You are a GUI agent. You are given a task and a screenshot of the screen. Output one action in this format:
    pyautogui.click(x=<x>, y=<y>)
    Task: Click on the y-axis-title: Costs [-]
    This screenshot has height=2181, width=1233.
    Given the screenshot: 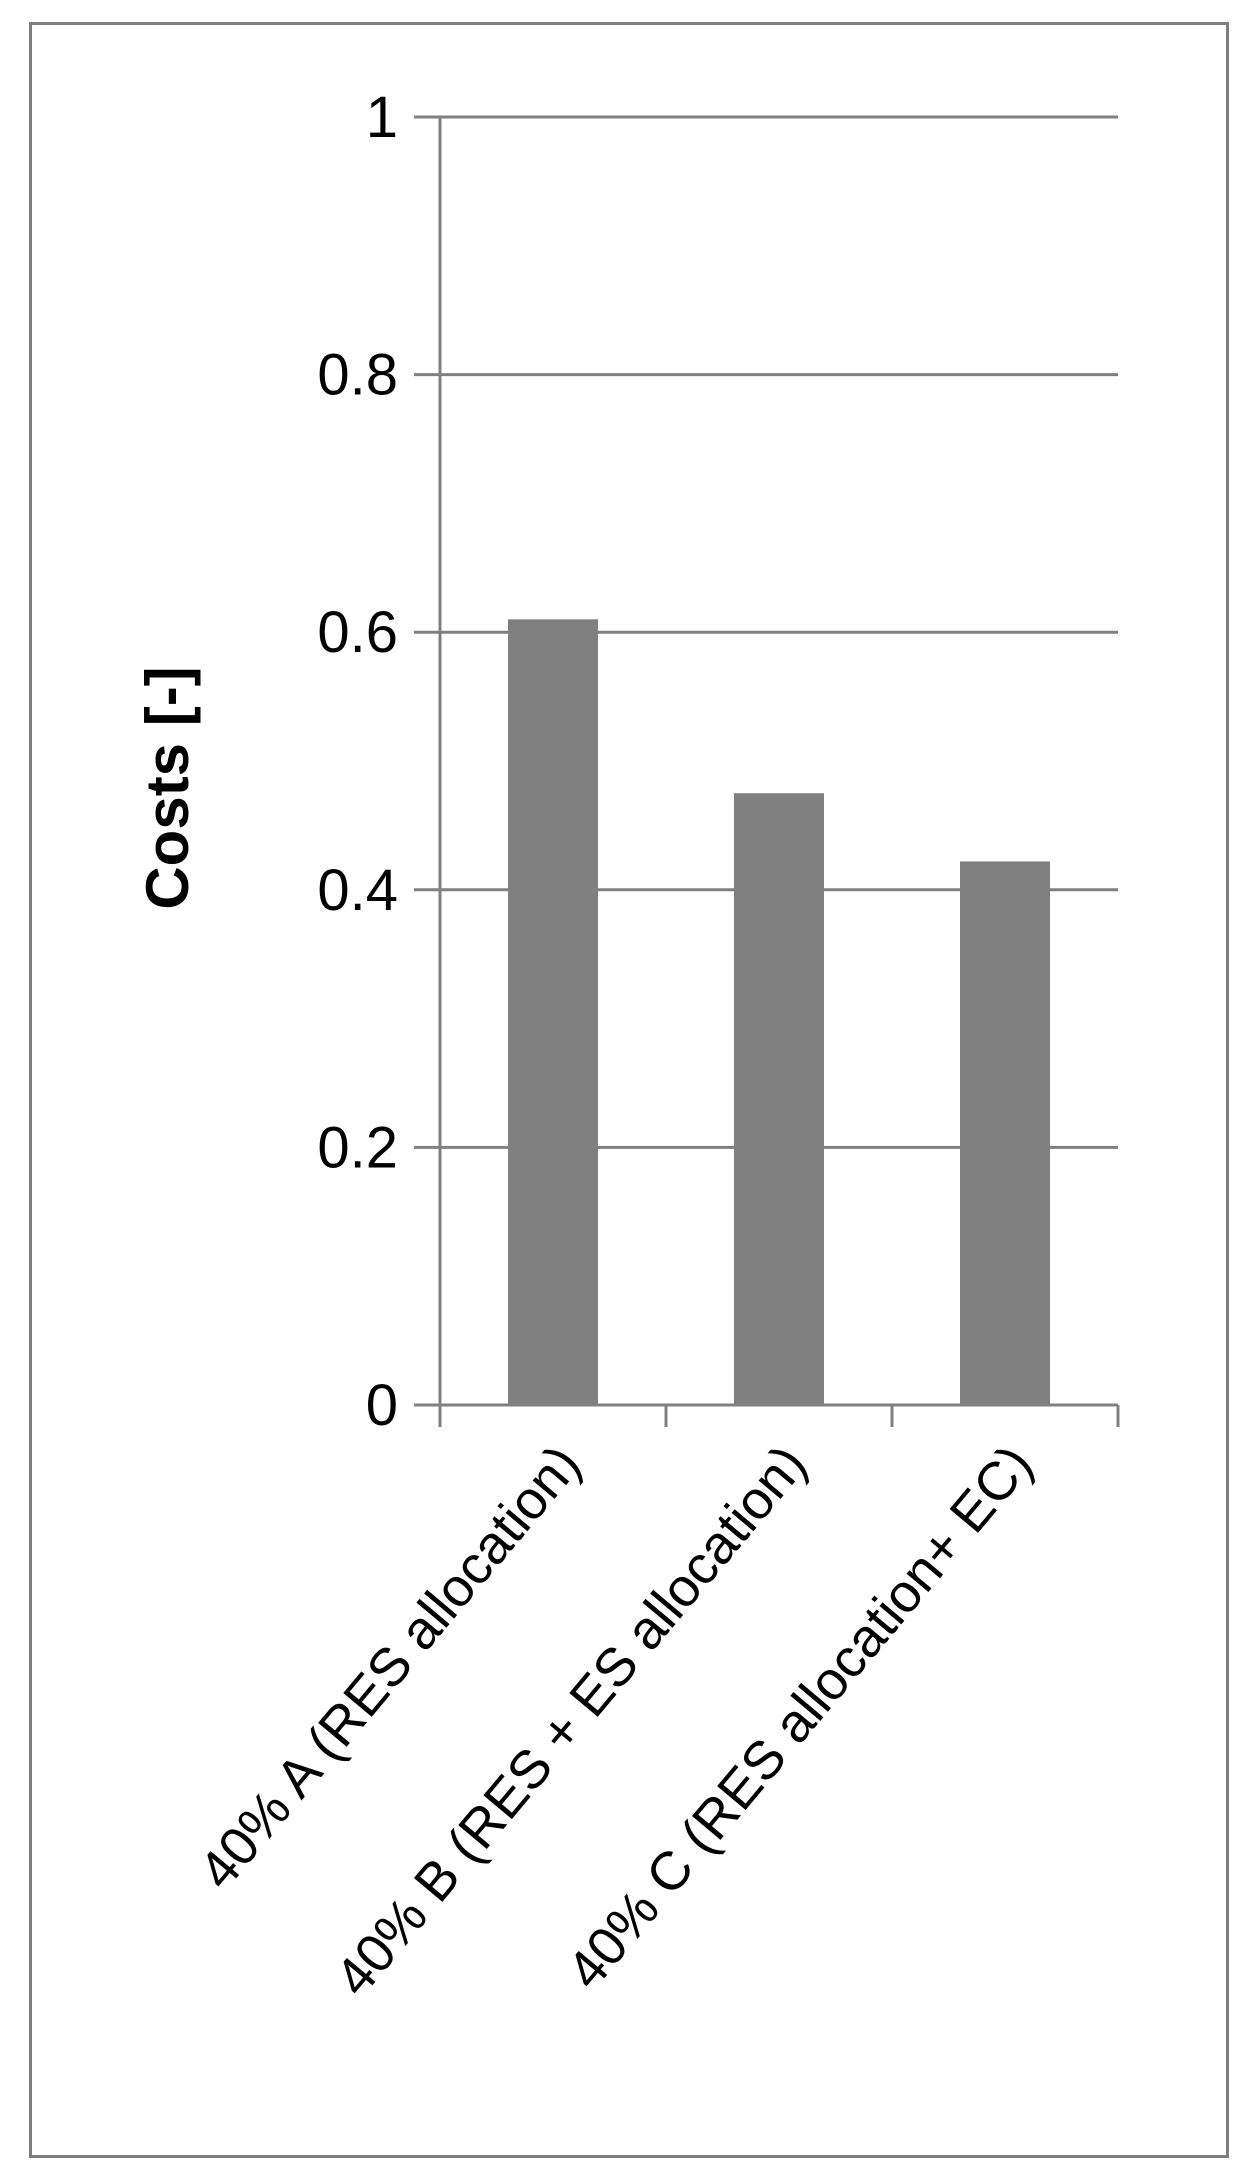 What is the action you would take?
    pyautogui.click(x=167, y=787)
    